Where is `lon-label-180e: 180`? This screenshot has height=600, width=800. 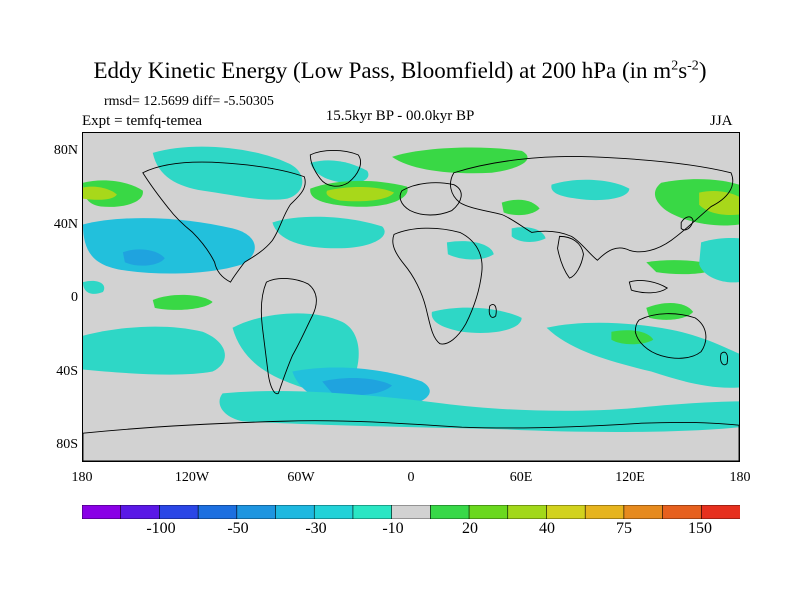
lon-label-180e: 180 is located at coordinates (740, 477).